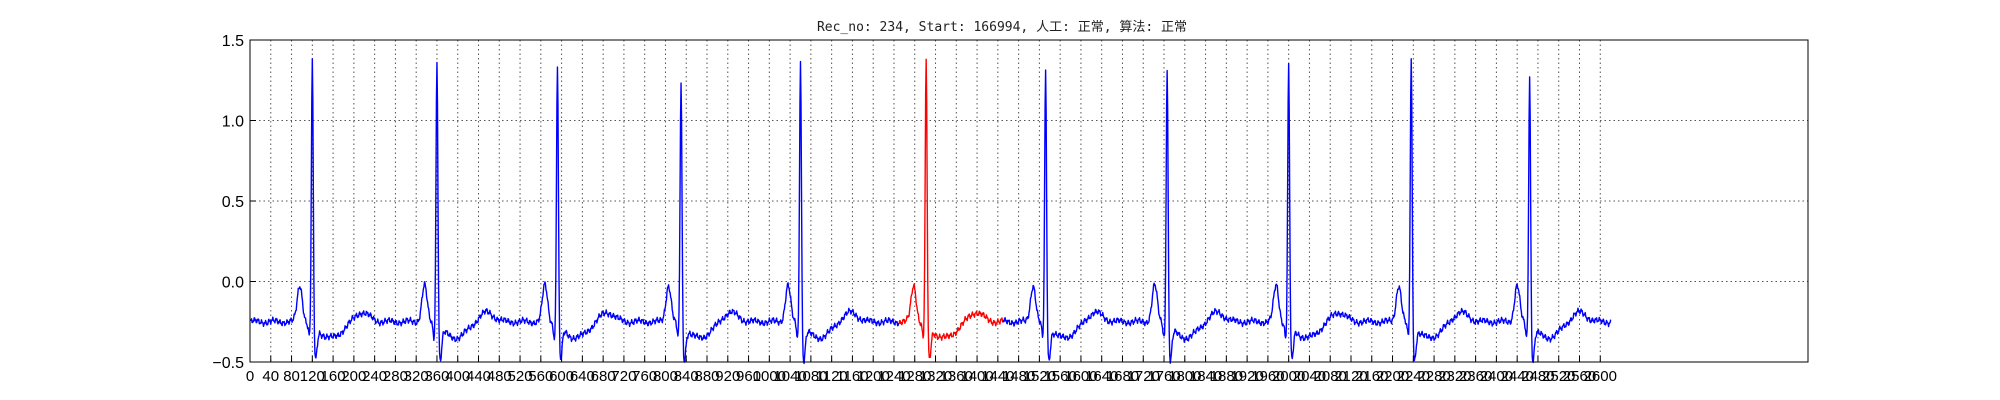 This screenshot has height=400, width=2000. Describe the element at coordinates (1184, 376) in the screenshot. I see `x-tick-label: 1800` at that location.